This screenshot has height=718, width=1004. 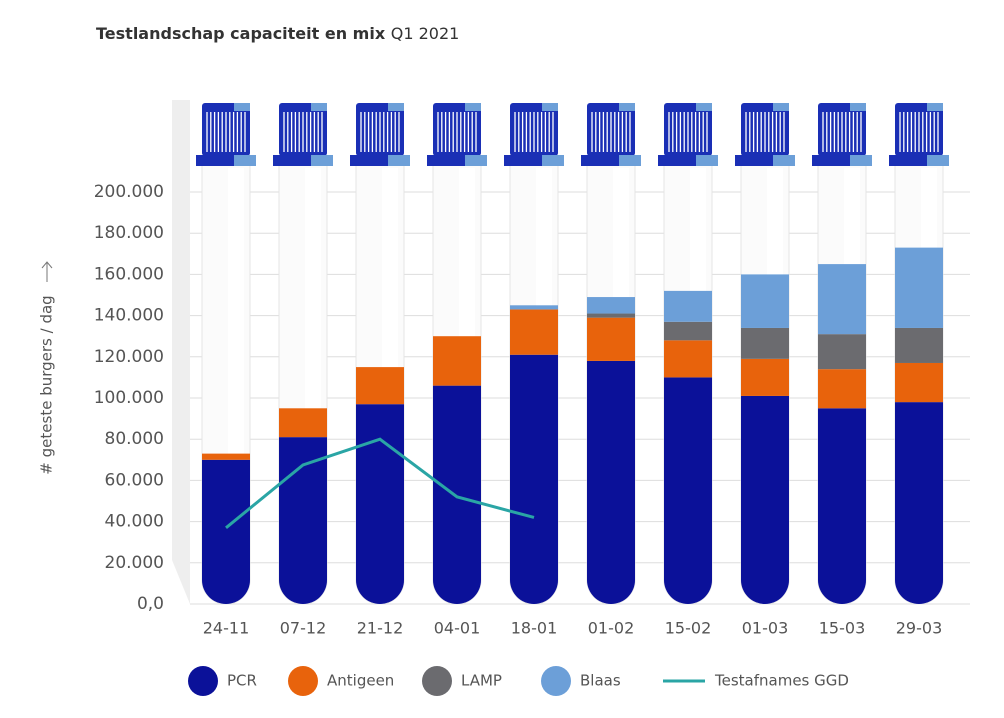 What do you see at coordinates (47, 384) in the screenshot?
I see `y-axis-label: # geteste burgers / dag` at bounding box center [47, 384].